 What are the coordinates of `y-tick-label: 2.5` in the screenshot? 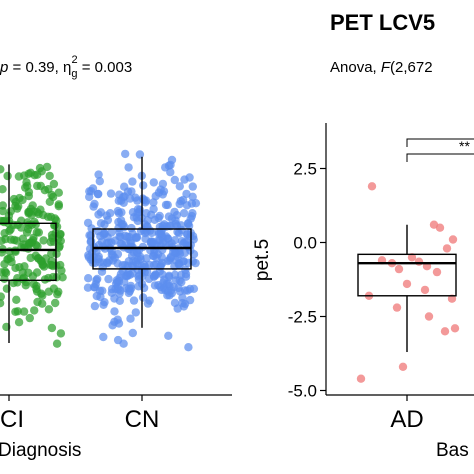 It's located at (305, 169).